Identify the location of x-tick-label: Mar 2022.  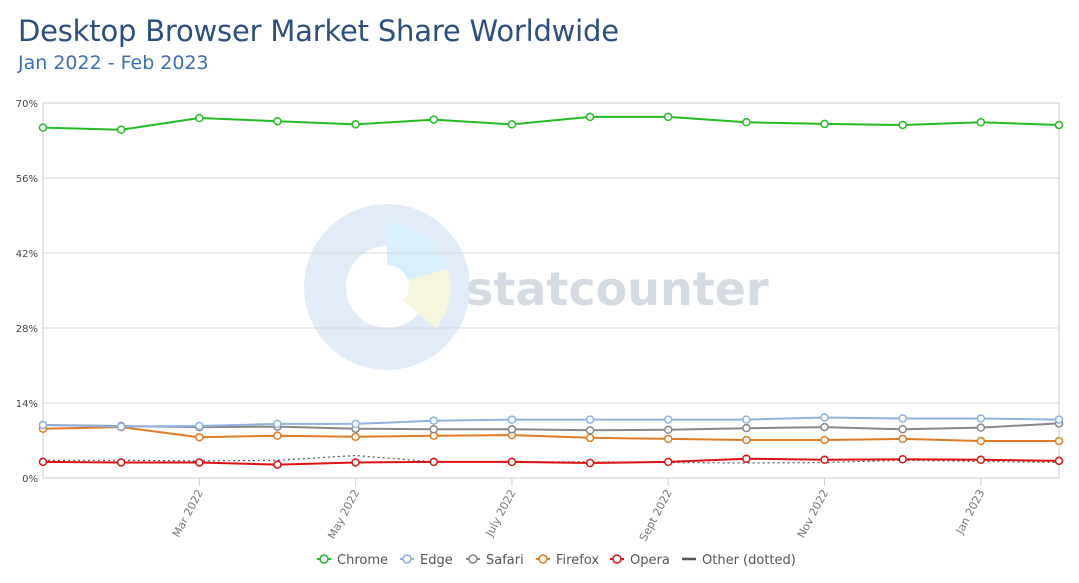
(188, 513).